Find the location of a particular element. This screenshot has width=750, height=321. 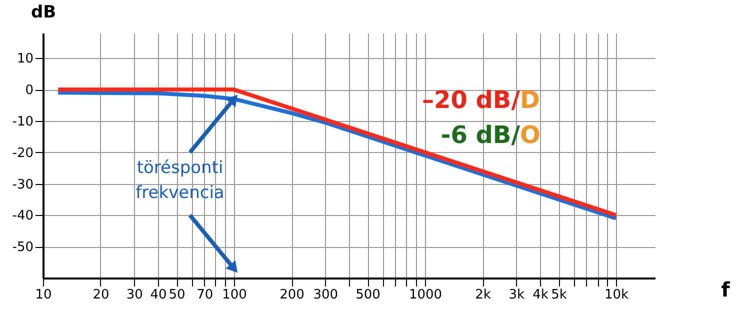

x-tick-label: 300 is located at coordinates (325, 295).